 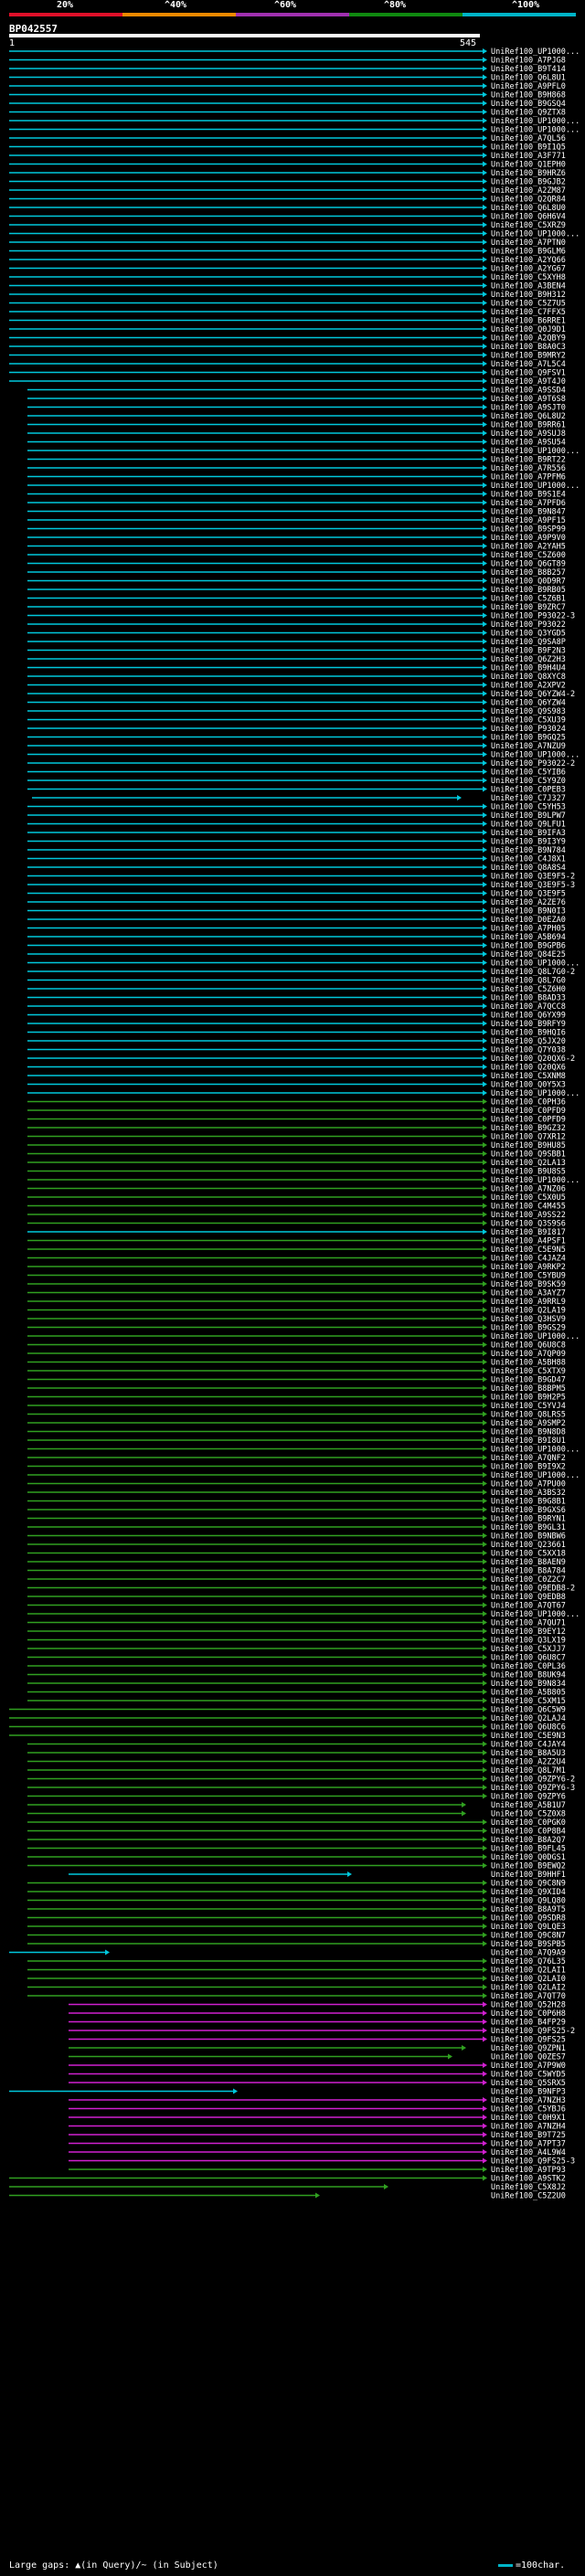 What do you see at coordinates (529, 1241) in the screenshot?
I see `hit-name: UniRef100_A4PSF1` at bounding box center [529, 1241].